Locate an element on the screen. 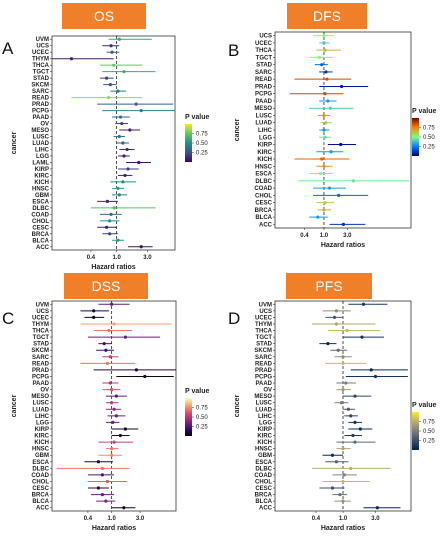 The width and height of the screenshot is (445, 550). cancer-label: HNSC is located at coordinates (41, 450).